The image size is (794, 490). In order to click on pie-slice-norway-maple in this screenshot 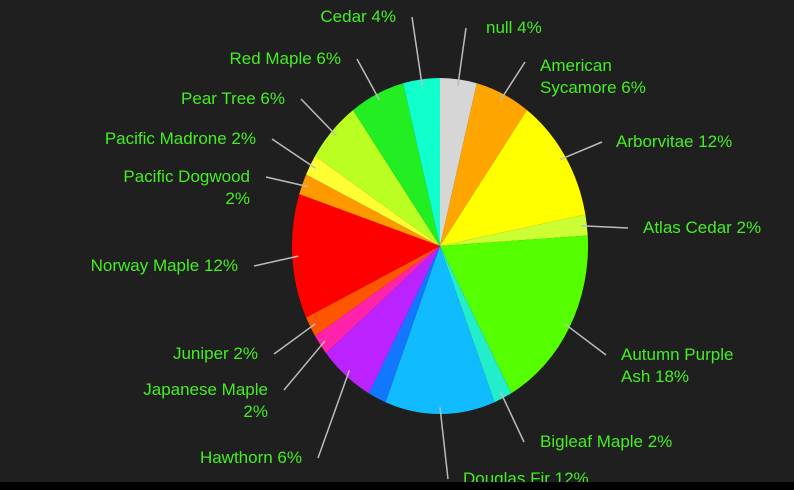, I will do `click(366, 256)`.